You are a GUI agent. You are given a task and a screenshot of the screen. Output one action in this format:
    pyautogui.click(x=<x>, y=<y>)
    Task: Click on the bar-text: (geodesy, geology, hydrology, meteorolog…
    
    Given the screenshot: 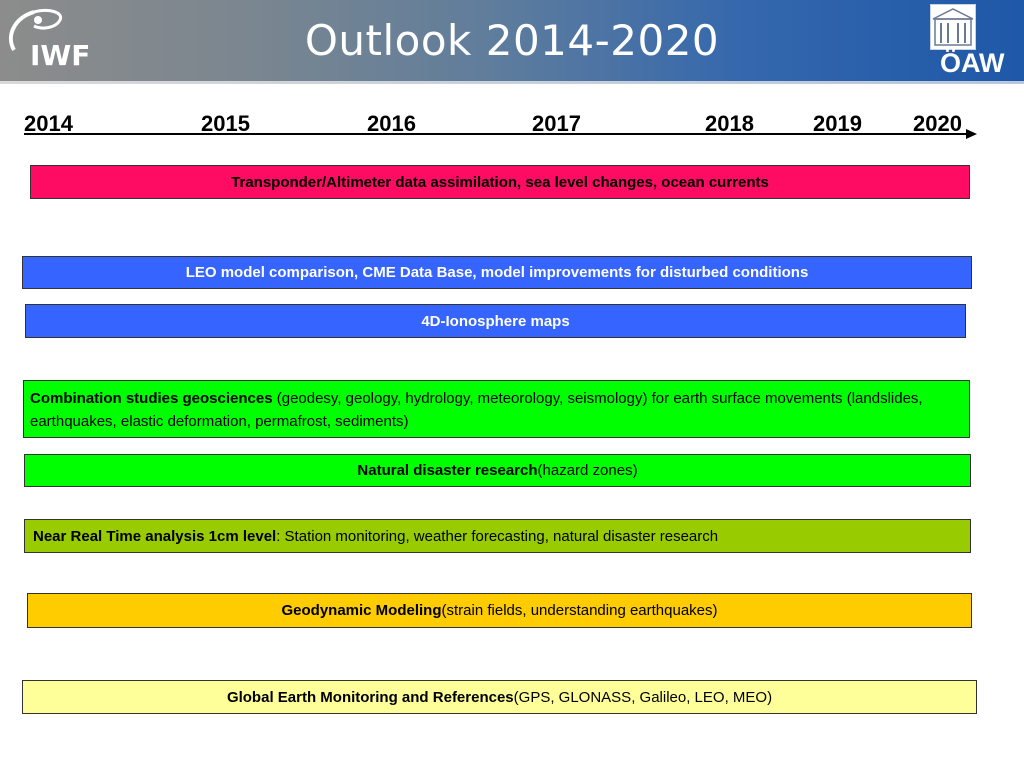 What is the action you would take?
    pyautogui.click(x=476, y=410)
    